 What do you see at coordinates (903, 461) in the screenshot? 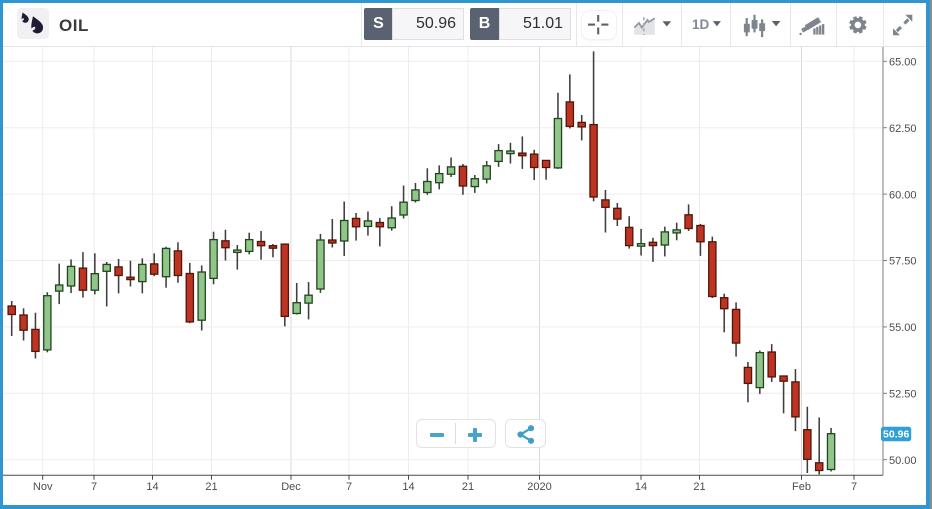
I see `svg-text: 50.00` at bounding box center [903, 461].